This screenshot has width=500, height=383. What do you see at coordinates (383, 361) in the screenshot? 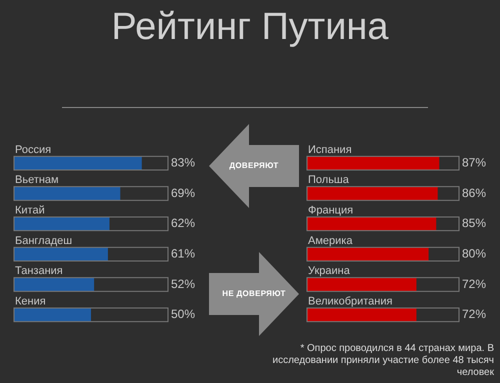
I see `text: * Опрос проводился в 44 странах мира. В исследовании приняли участие более 48 тысяч человек` at bounding box center [383, 361].